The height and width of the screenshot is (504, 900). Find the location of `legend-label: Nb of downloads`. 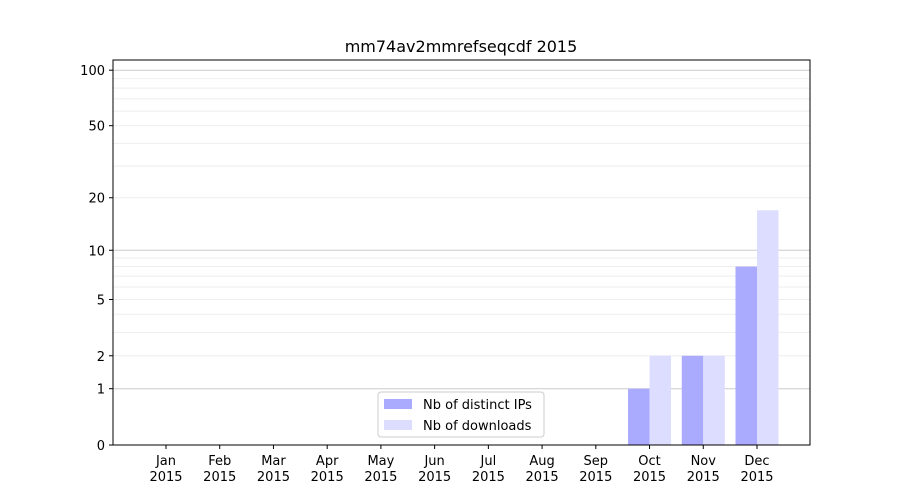

legend-label: Nb of downloads is located at coordinates (477, 426).